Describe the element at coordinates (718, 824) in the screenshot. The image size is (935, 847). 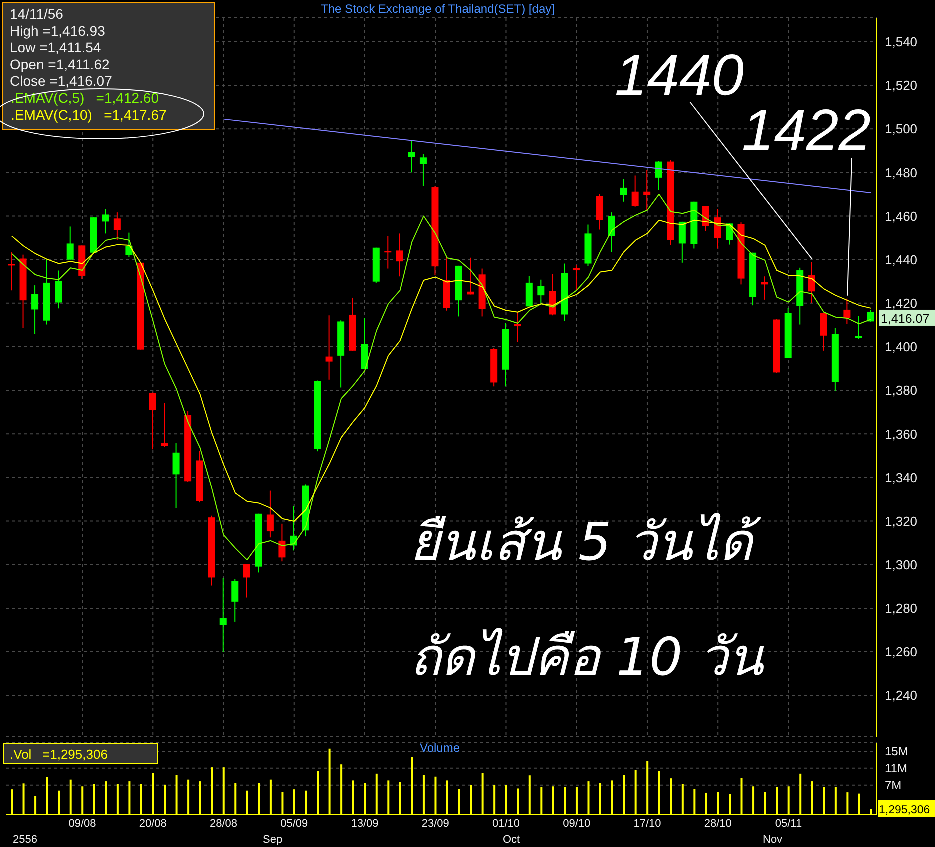
I see `x-tick-label: 28/10` at that location.